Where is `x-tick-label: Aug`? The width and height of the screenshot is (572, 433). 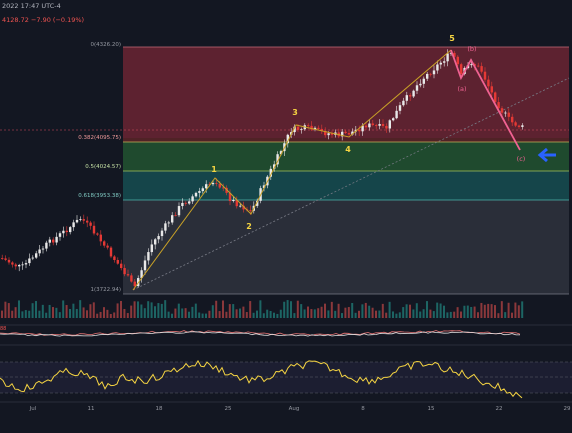
x-tick-label: Aug is located at coordinates (294, 409).